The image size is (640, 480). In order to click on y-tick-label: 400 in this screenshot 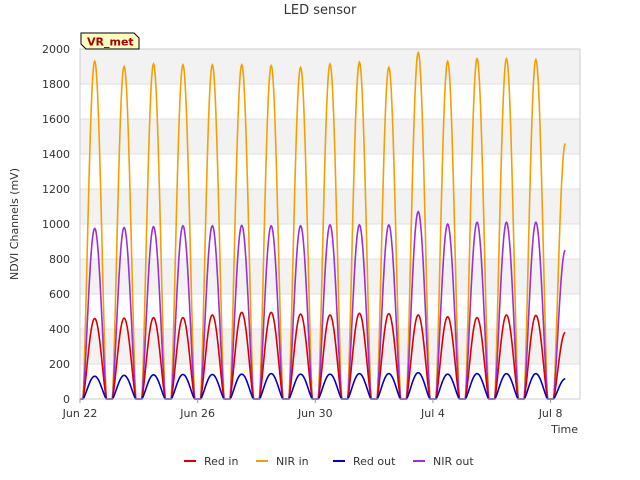, I will do `click(59, 329)`.